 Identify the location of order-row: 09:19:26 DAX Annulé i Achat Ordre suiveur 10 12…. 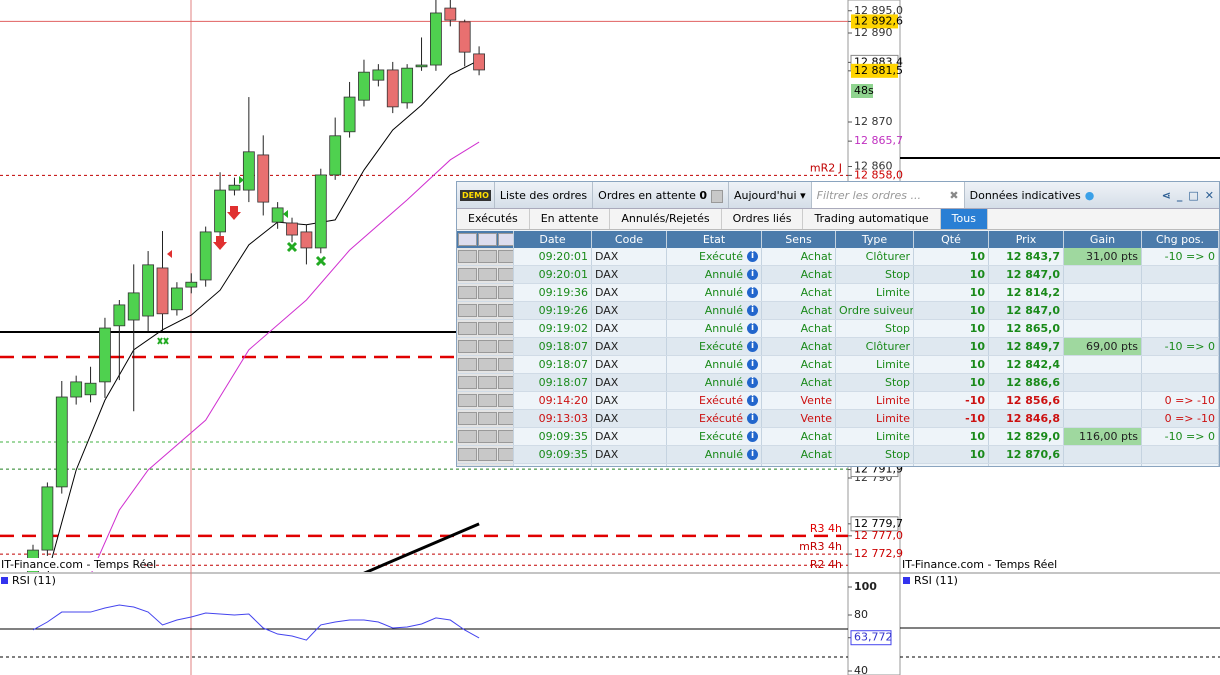
(838, 311).